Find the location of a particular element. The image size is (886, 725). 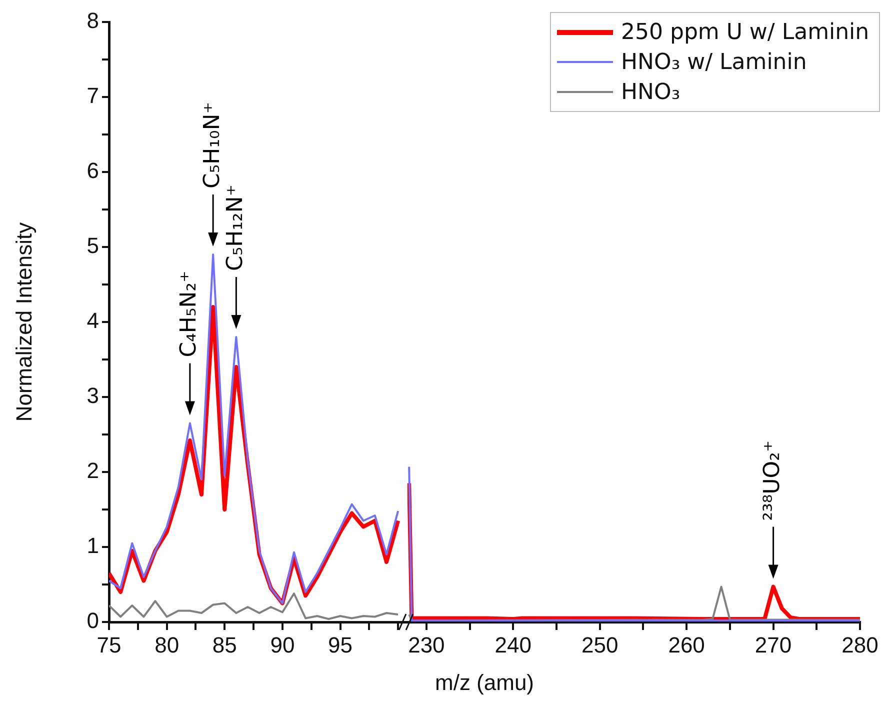

x-tick-label: 250 is located at coordinates (600, 645).